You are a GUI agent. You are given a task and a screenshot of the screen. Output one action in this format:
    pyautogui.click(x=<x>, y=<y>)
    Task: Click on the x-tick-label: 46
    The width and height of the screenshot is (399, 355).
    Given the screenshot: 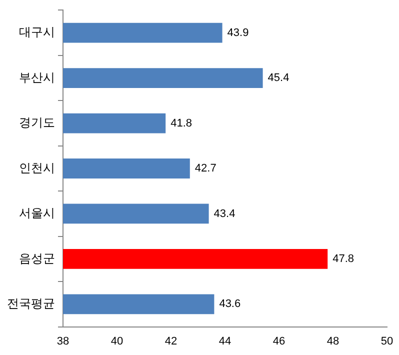 What is the action you would take?
    pyautogui.click(x=279, y=341)
    